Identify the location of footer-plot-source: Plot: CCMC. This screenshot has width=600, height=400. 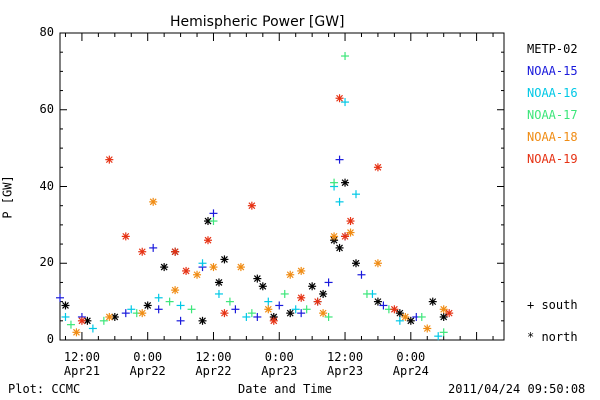
(44, 389).